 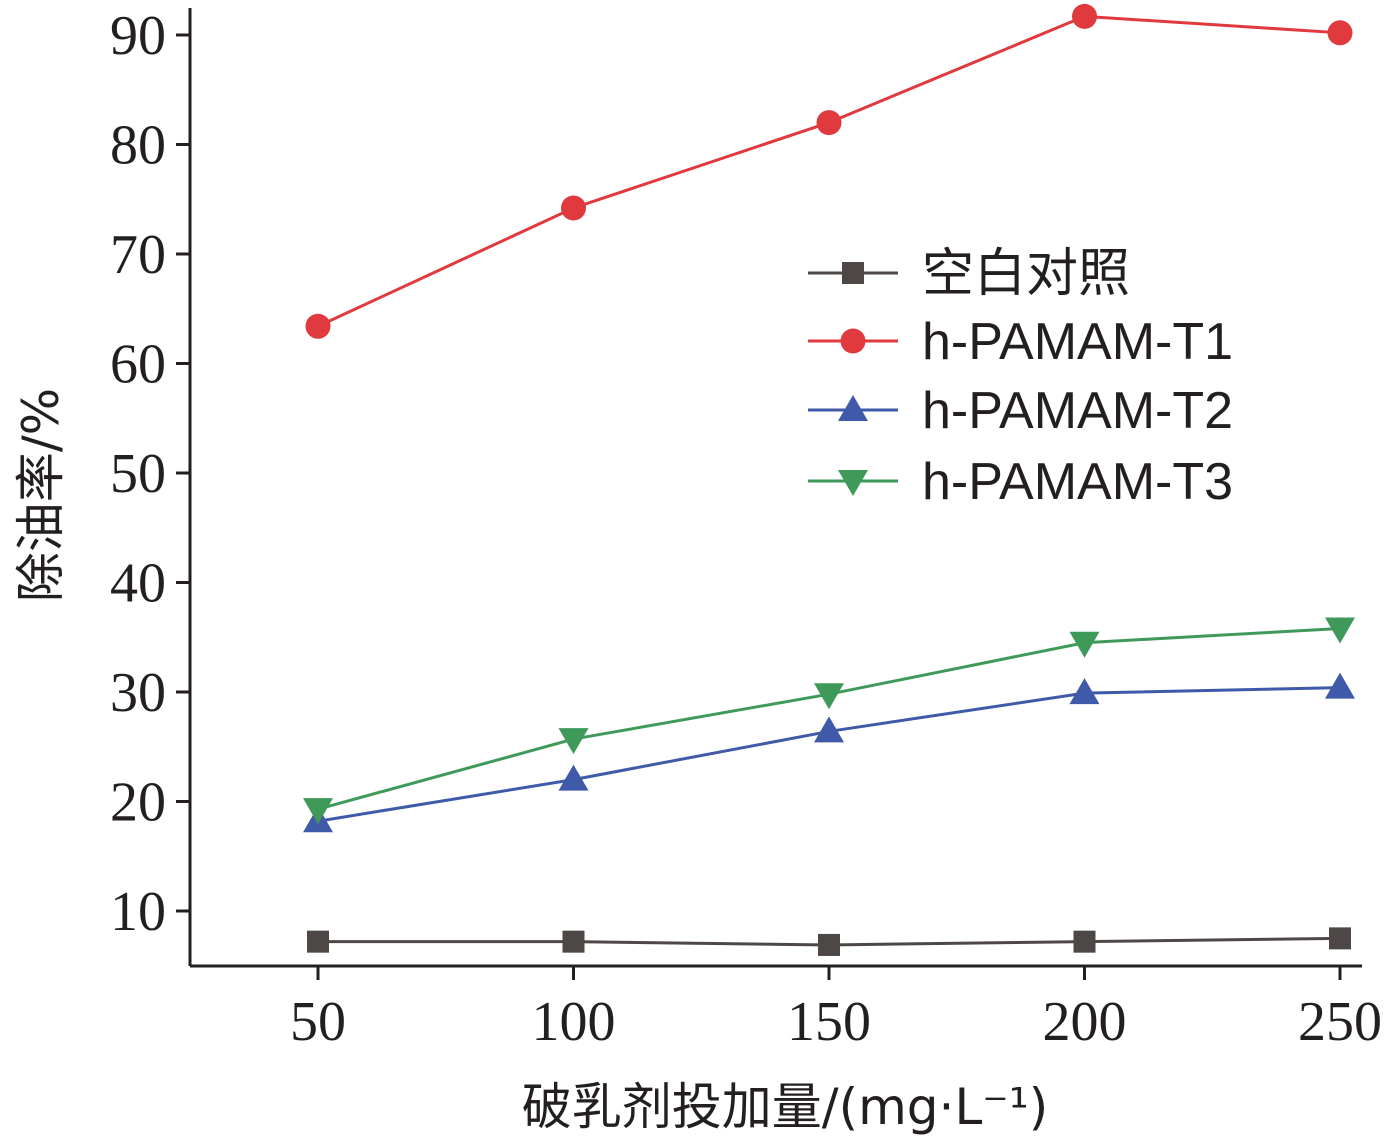 What do you see at coordinates (1340, 1022) in the screenshot?
I see `x-tick-label: 250` at bounding box center [1340, 1022].